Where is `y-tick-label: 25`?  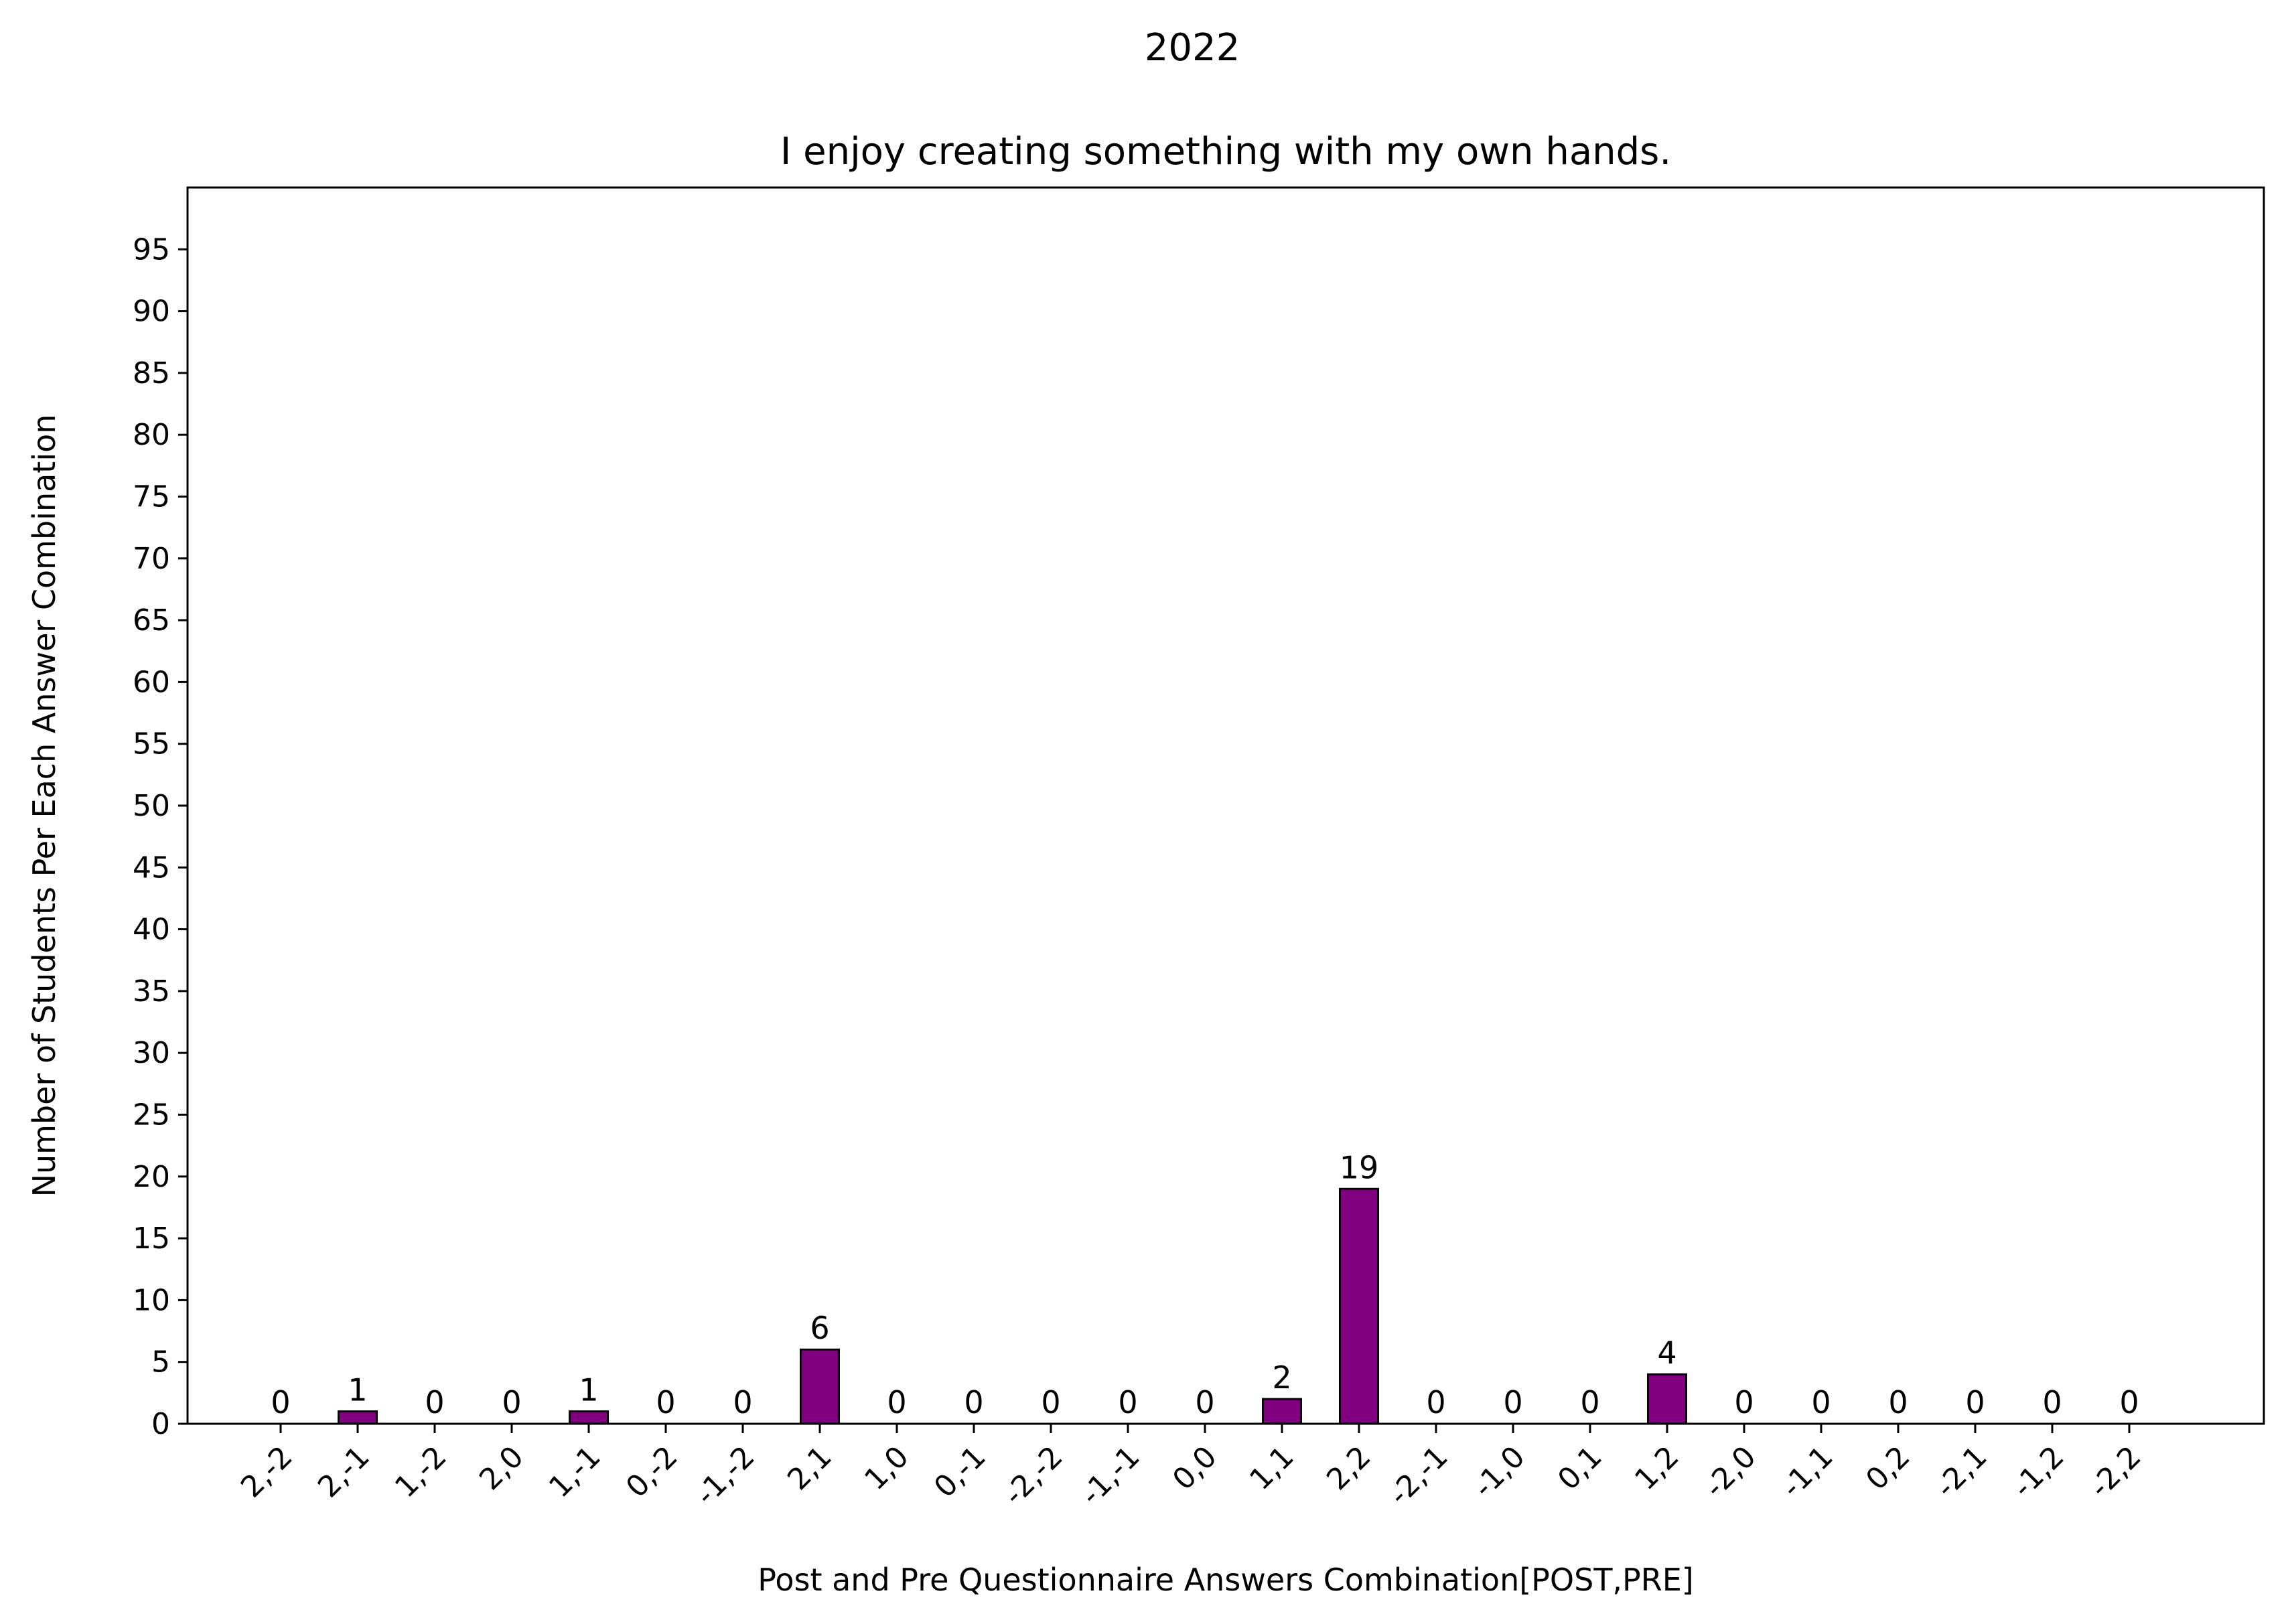 y-tick-label: 25 is located at coordinates (151, 1115).